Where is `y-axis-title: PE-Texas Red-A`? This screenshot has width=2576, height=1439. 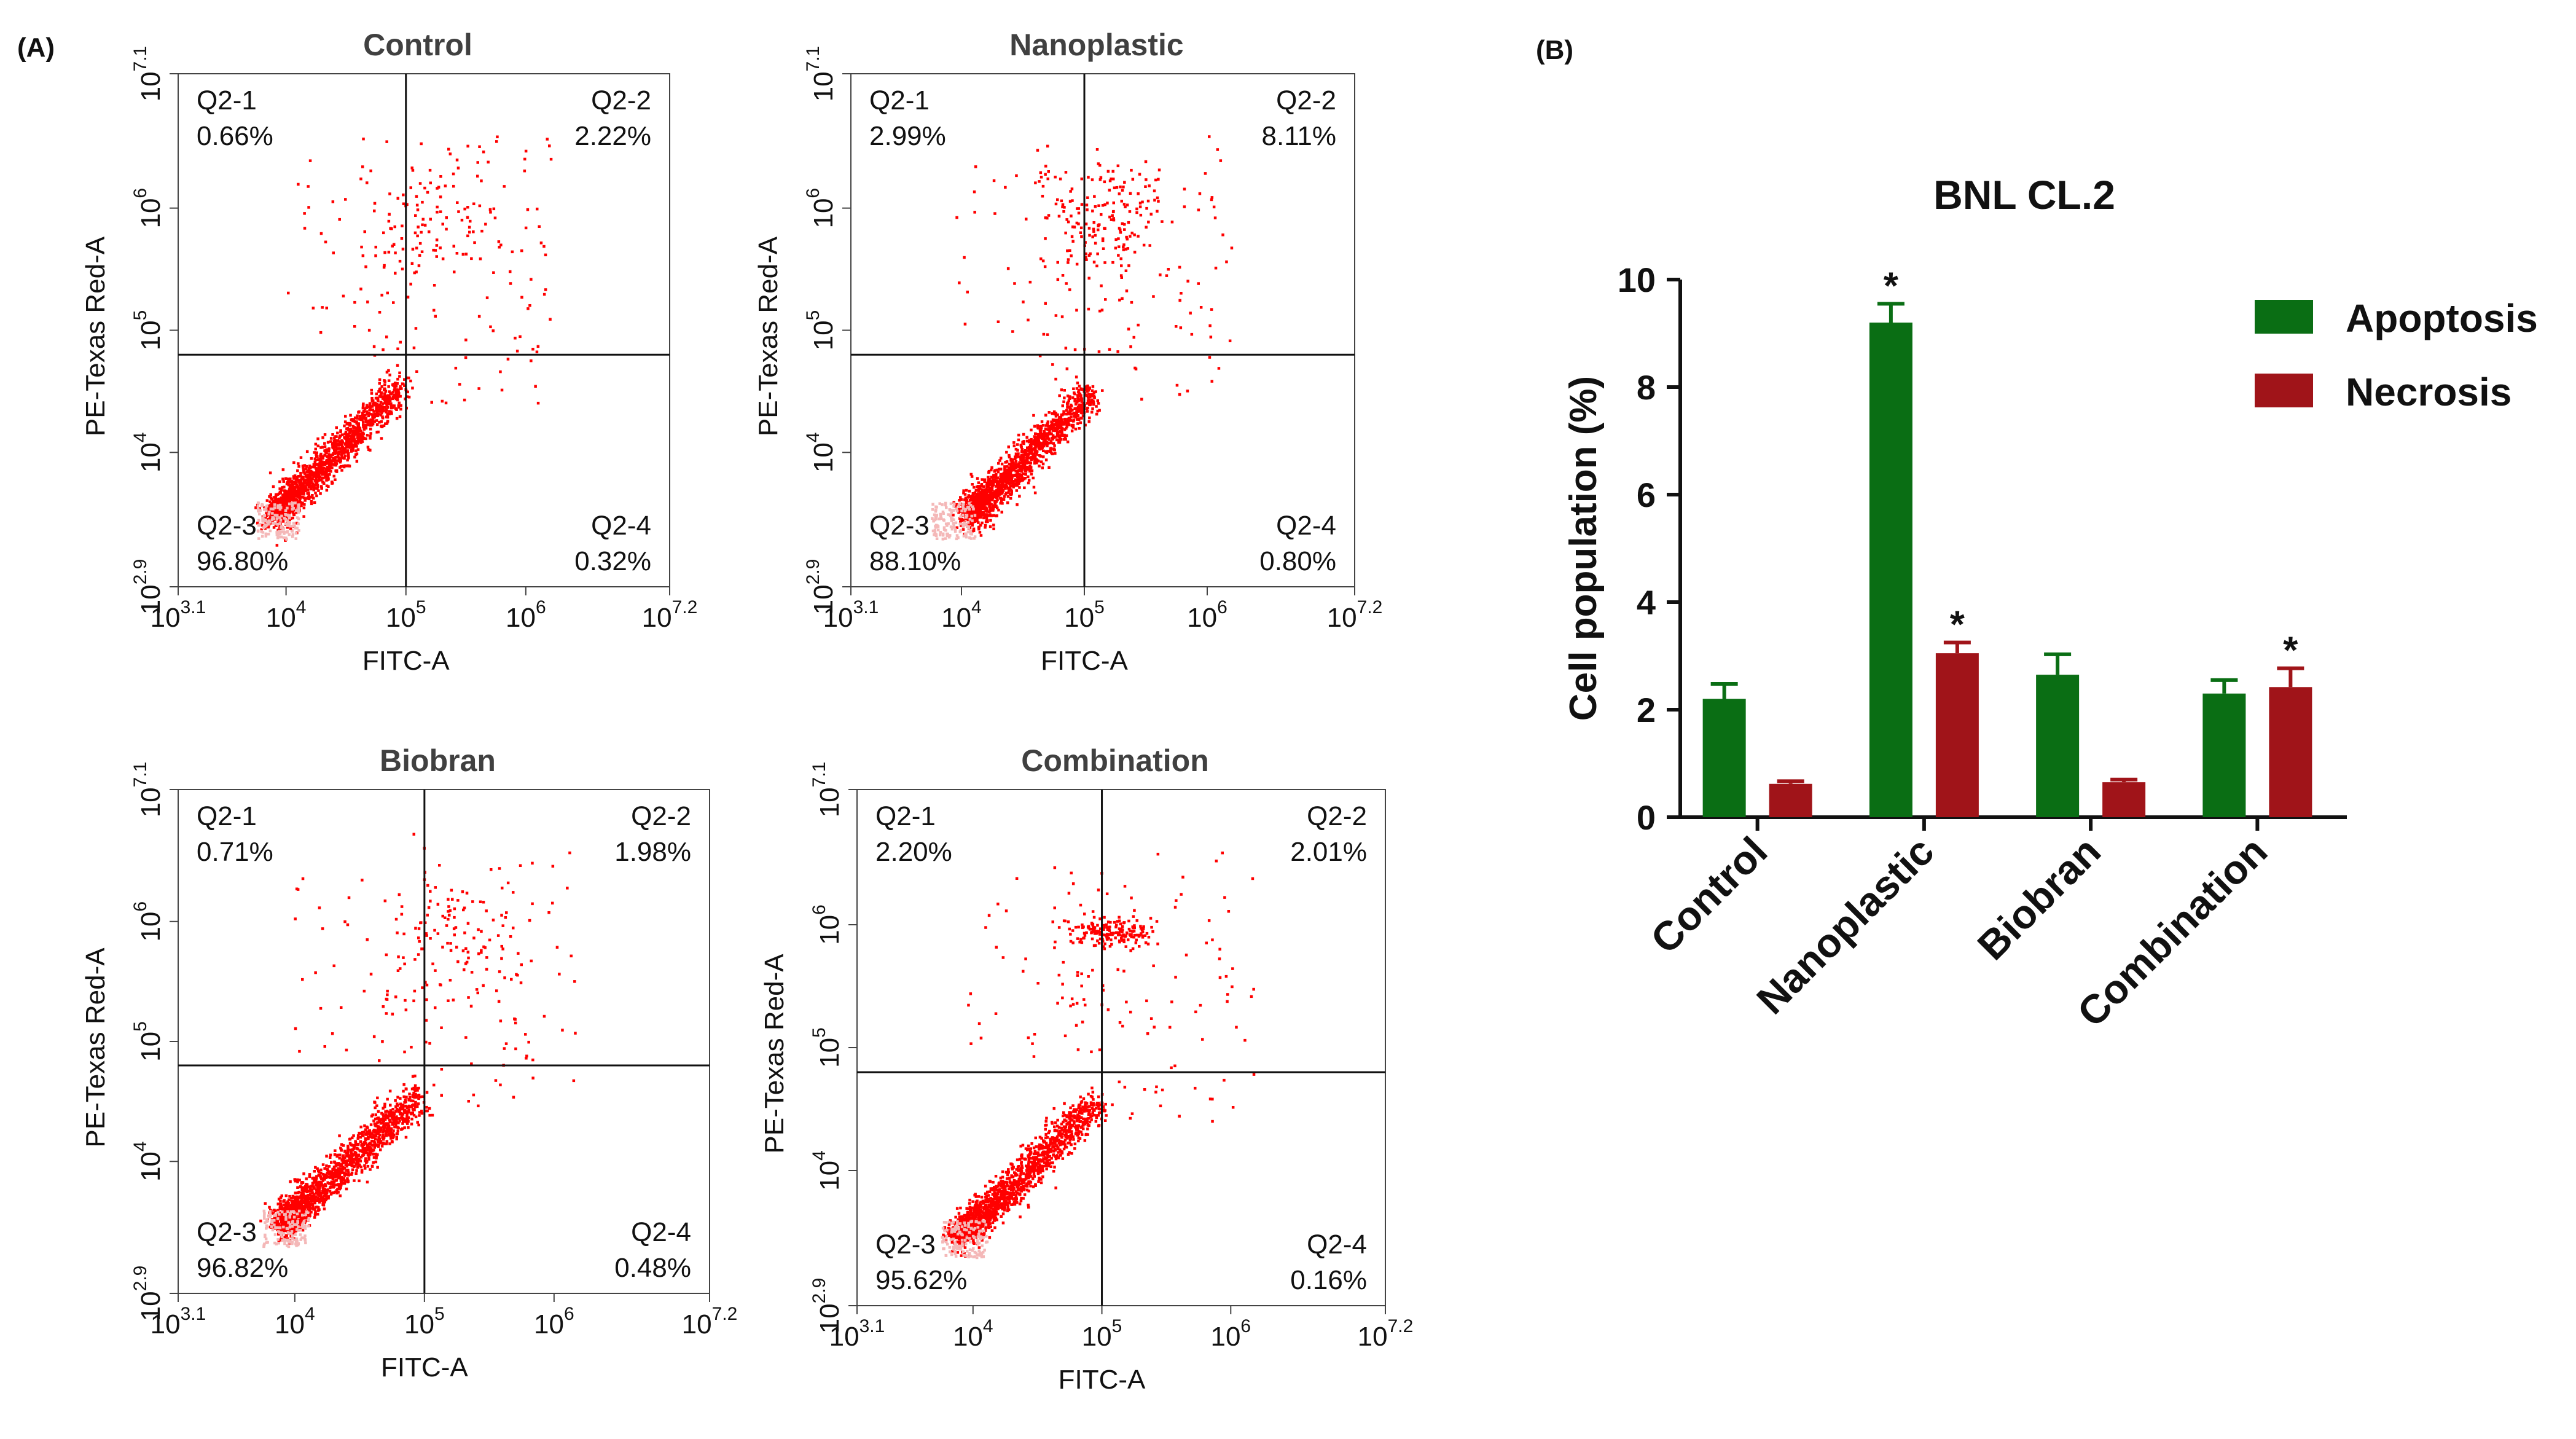 y-axis-title: PE-Texas Red-A is located at coordinates (95, 336).